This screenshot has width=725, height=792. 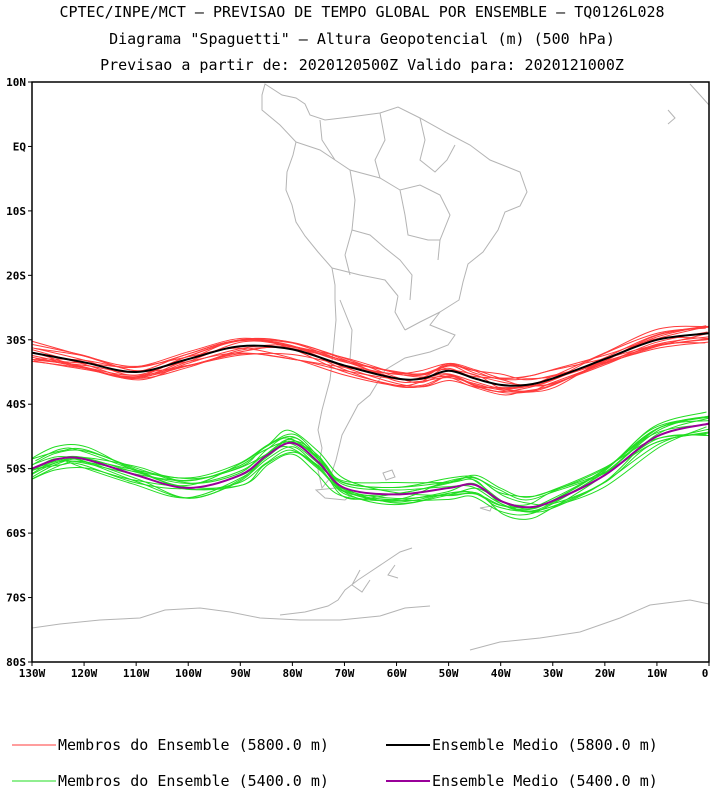 What do you see at coordinates (16, 469) in the screenshot?
I see `lat-tick-label: 50S` at bounding box center [16, 469].